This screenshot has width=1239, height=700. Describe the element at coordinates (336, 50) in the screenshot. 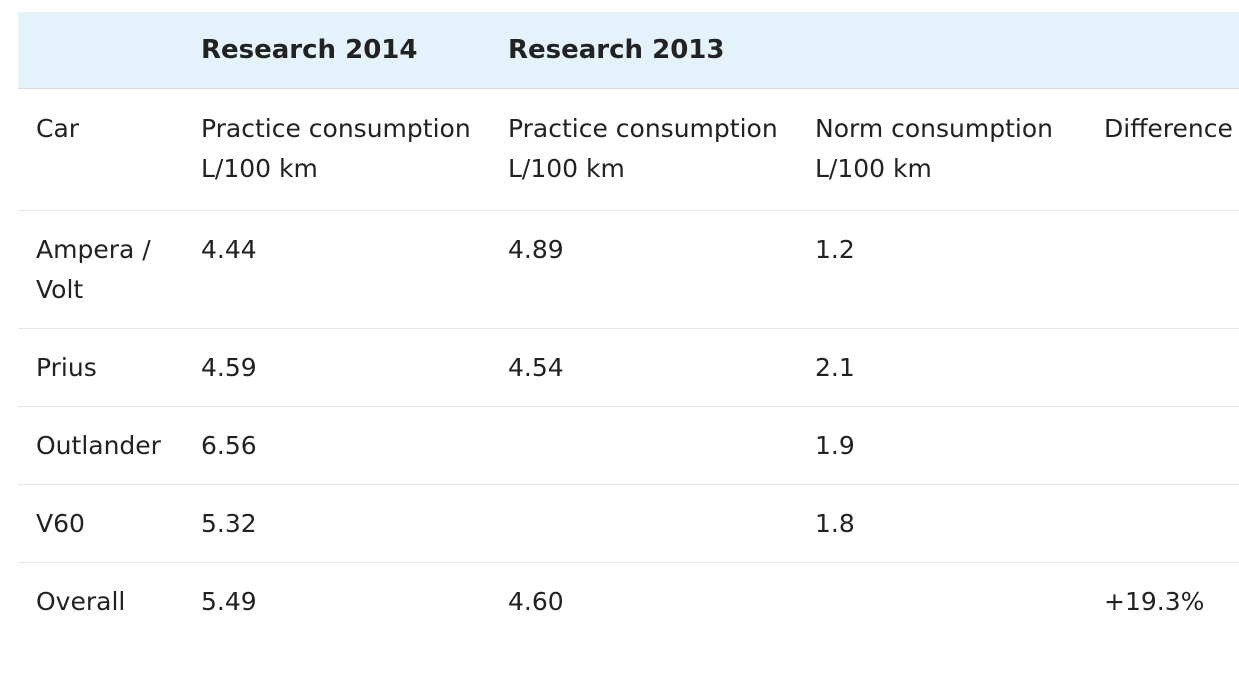

I see `header-group-research-2014: Research 2014` at that location.